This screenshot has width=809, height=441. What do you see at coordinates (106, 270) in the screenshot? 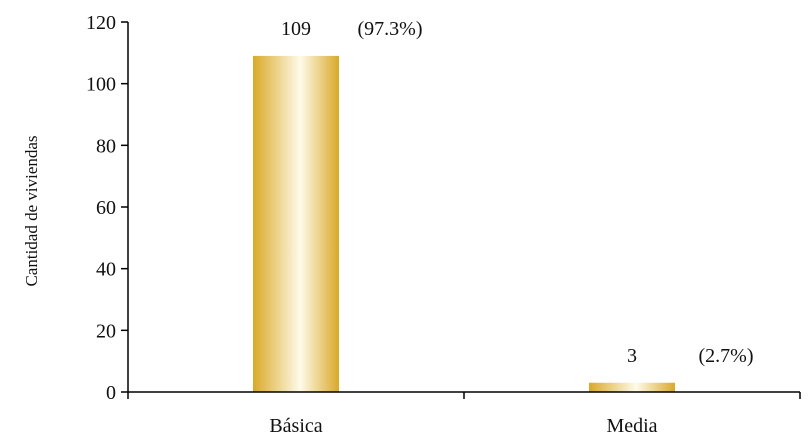
I see `y-tick-label: 40` at bounding box center [106, 270].